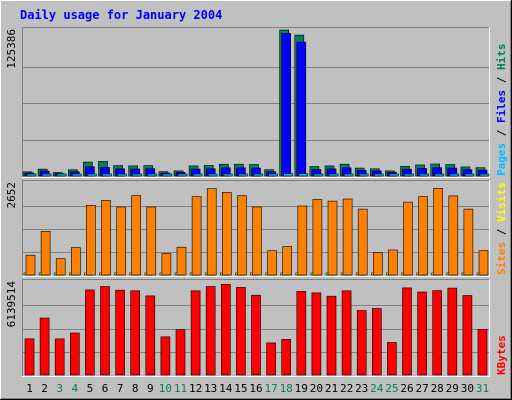 The image size is (512, 400). What do you see at coordinates (74, 388) in the screenshot?
I see `day-label-4: 4` at bounding box center [74, 388].